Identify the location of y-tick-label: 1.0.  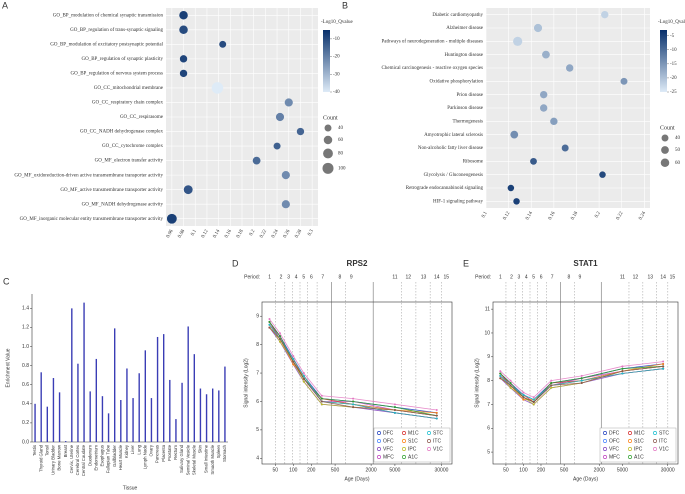
(25, 347).